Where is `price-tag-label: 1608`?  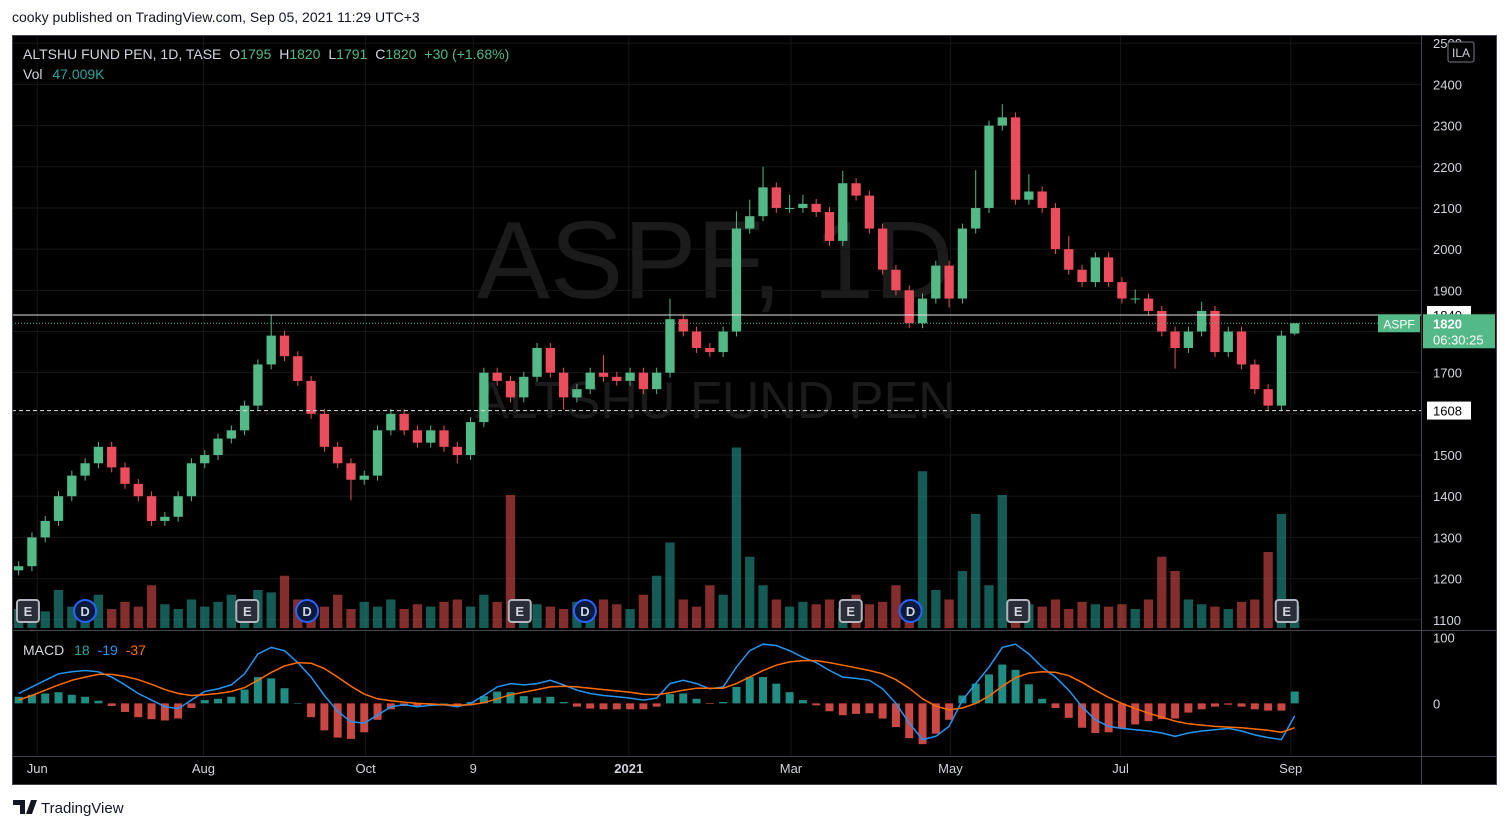 price-tag-label: 1608 is located at coordinates (1447, 411).